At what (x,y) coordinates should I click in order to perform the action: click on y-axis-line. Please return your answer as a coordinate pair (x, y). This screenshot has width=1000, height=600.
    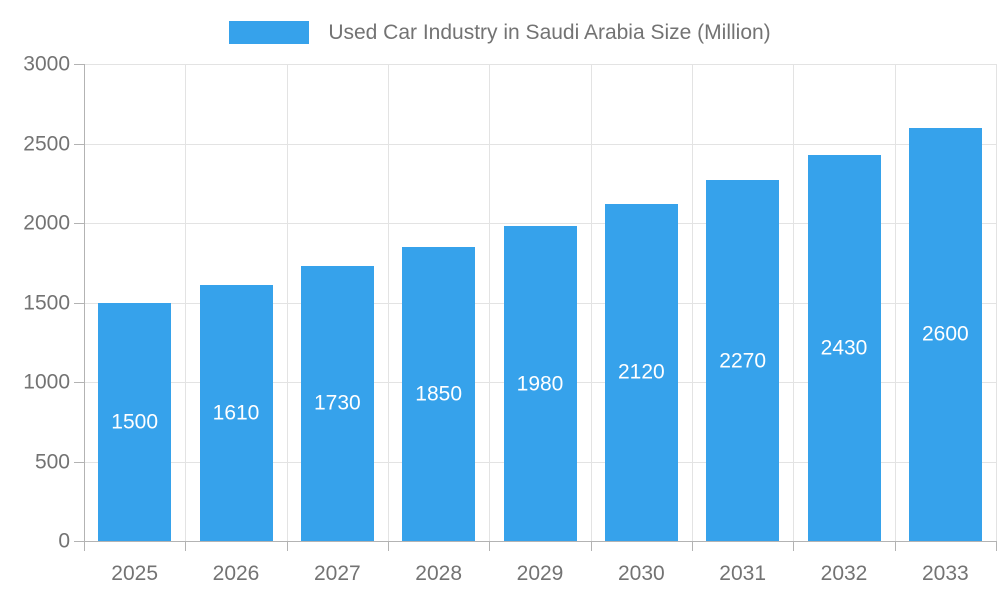
    Looking at the image, I should click on (84, 302).